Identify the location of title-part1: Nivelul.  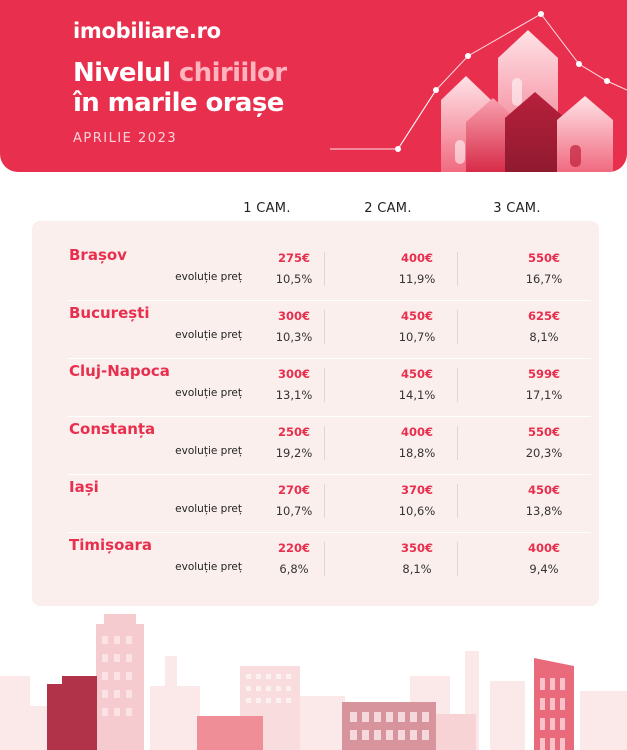
(126, 73).